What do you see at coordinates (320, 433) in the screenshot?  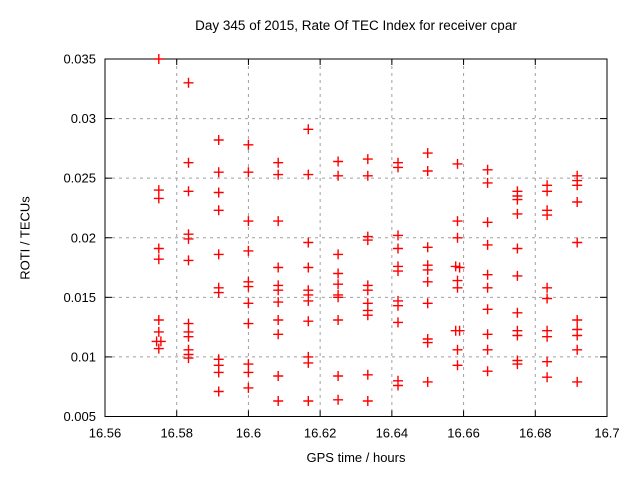 I see `x-tick-label: 16.62` at bounding box center [320, 433].